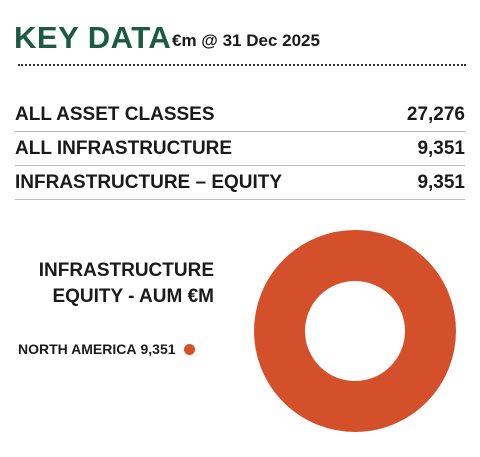 This screenshot has width=480, height=457. Describe the element at coordinates (126, 283) in the screenshot. I see `chart-title: INFRASTRUCTURE EQUITY - AUM €M` at that location.